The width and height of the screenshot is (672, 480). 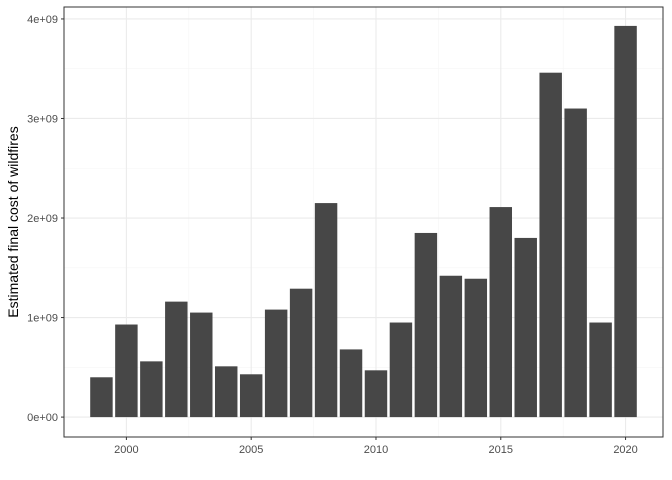 What do you see at coordinates (176, 359) in the screenshot?
I see `bar-2002` at bounding box center [176, 359].